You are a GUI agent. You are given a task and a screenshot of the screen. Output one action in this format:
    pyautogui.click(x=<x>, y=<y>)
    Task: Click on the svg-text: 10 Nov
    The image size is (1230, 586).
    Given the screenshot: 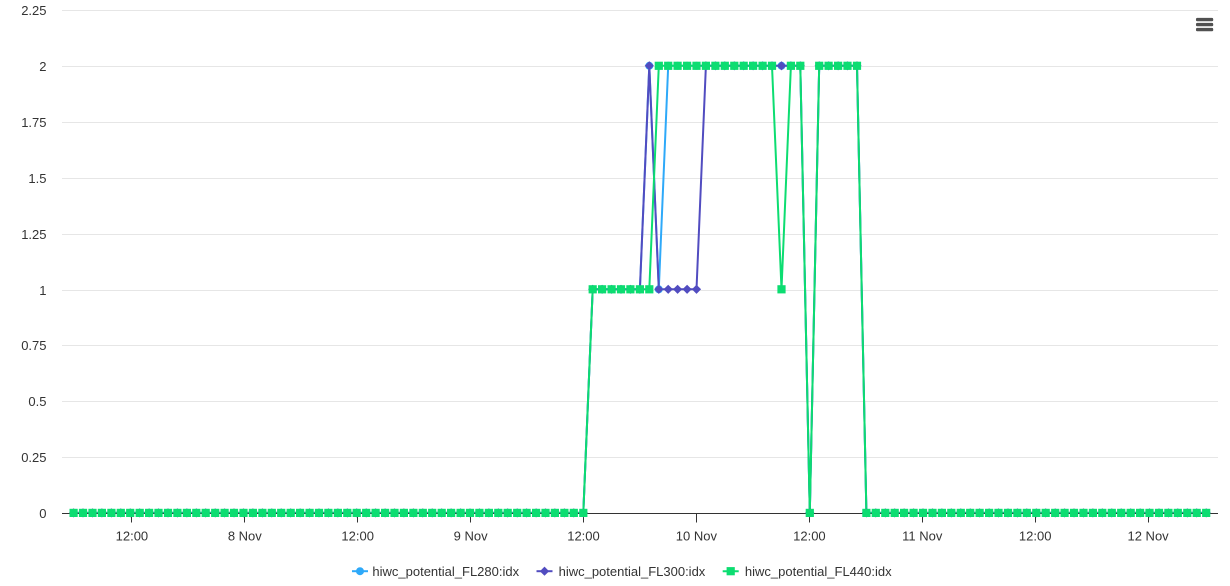 What is the action you would take?
    pyautogui.click(x=697, y=536)
    